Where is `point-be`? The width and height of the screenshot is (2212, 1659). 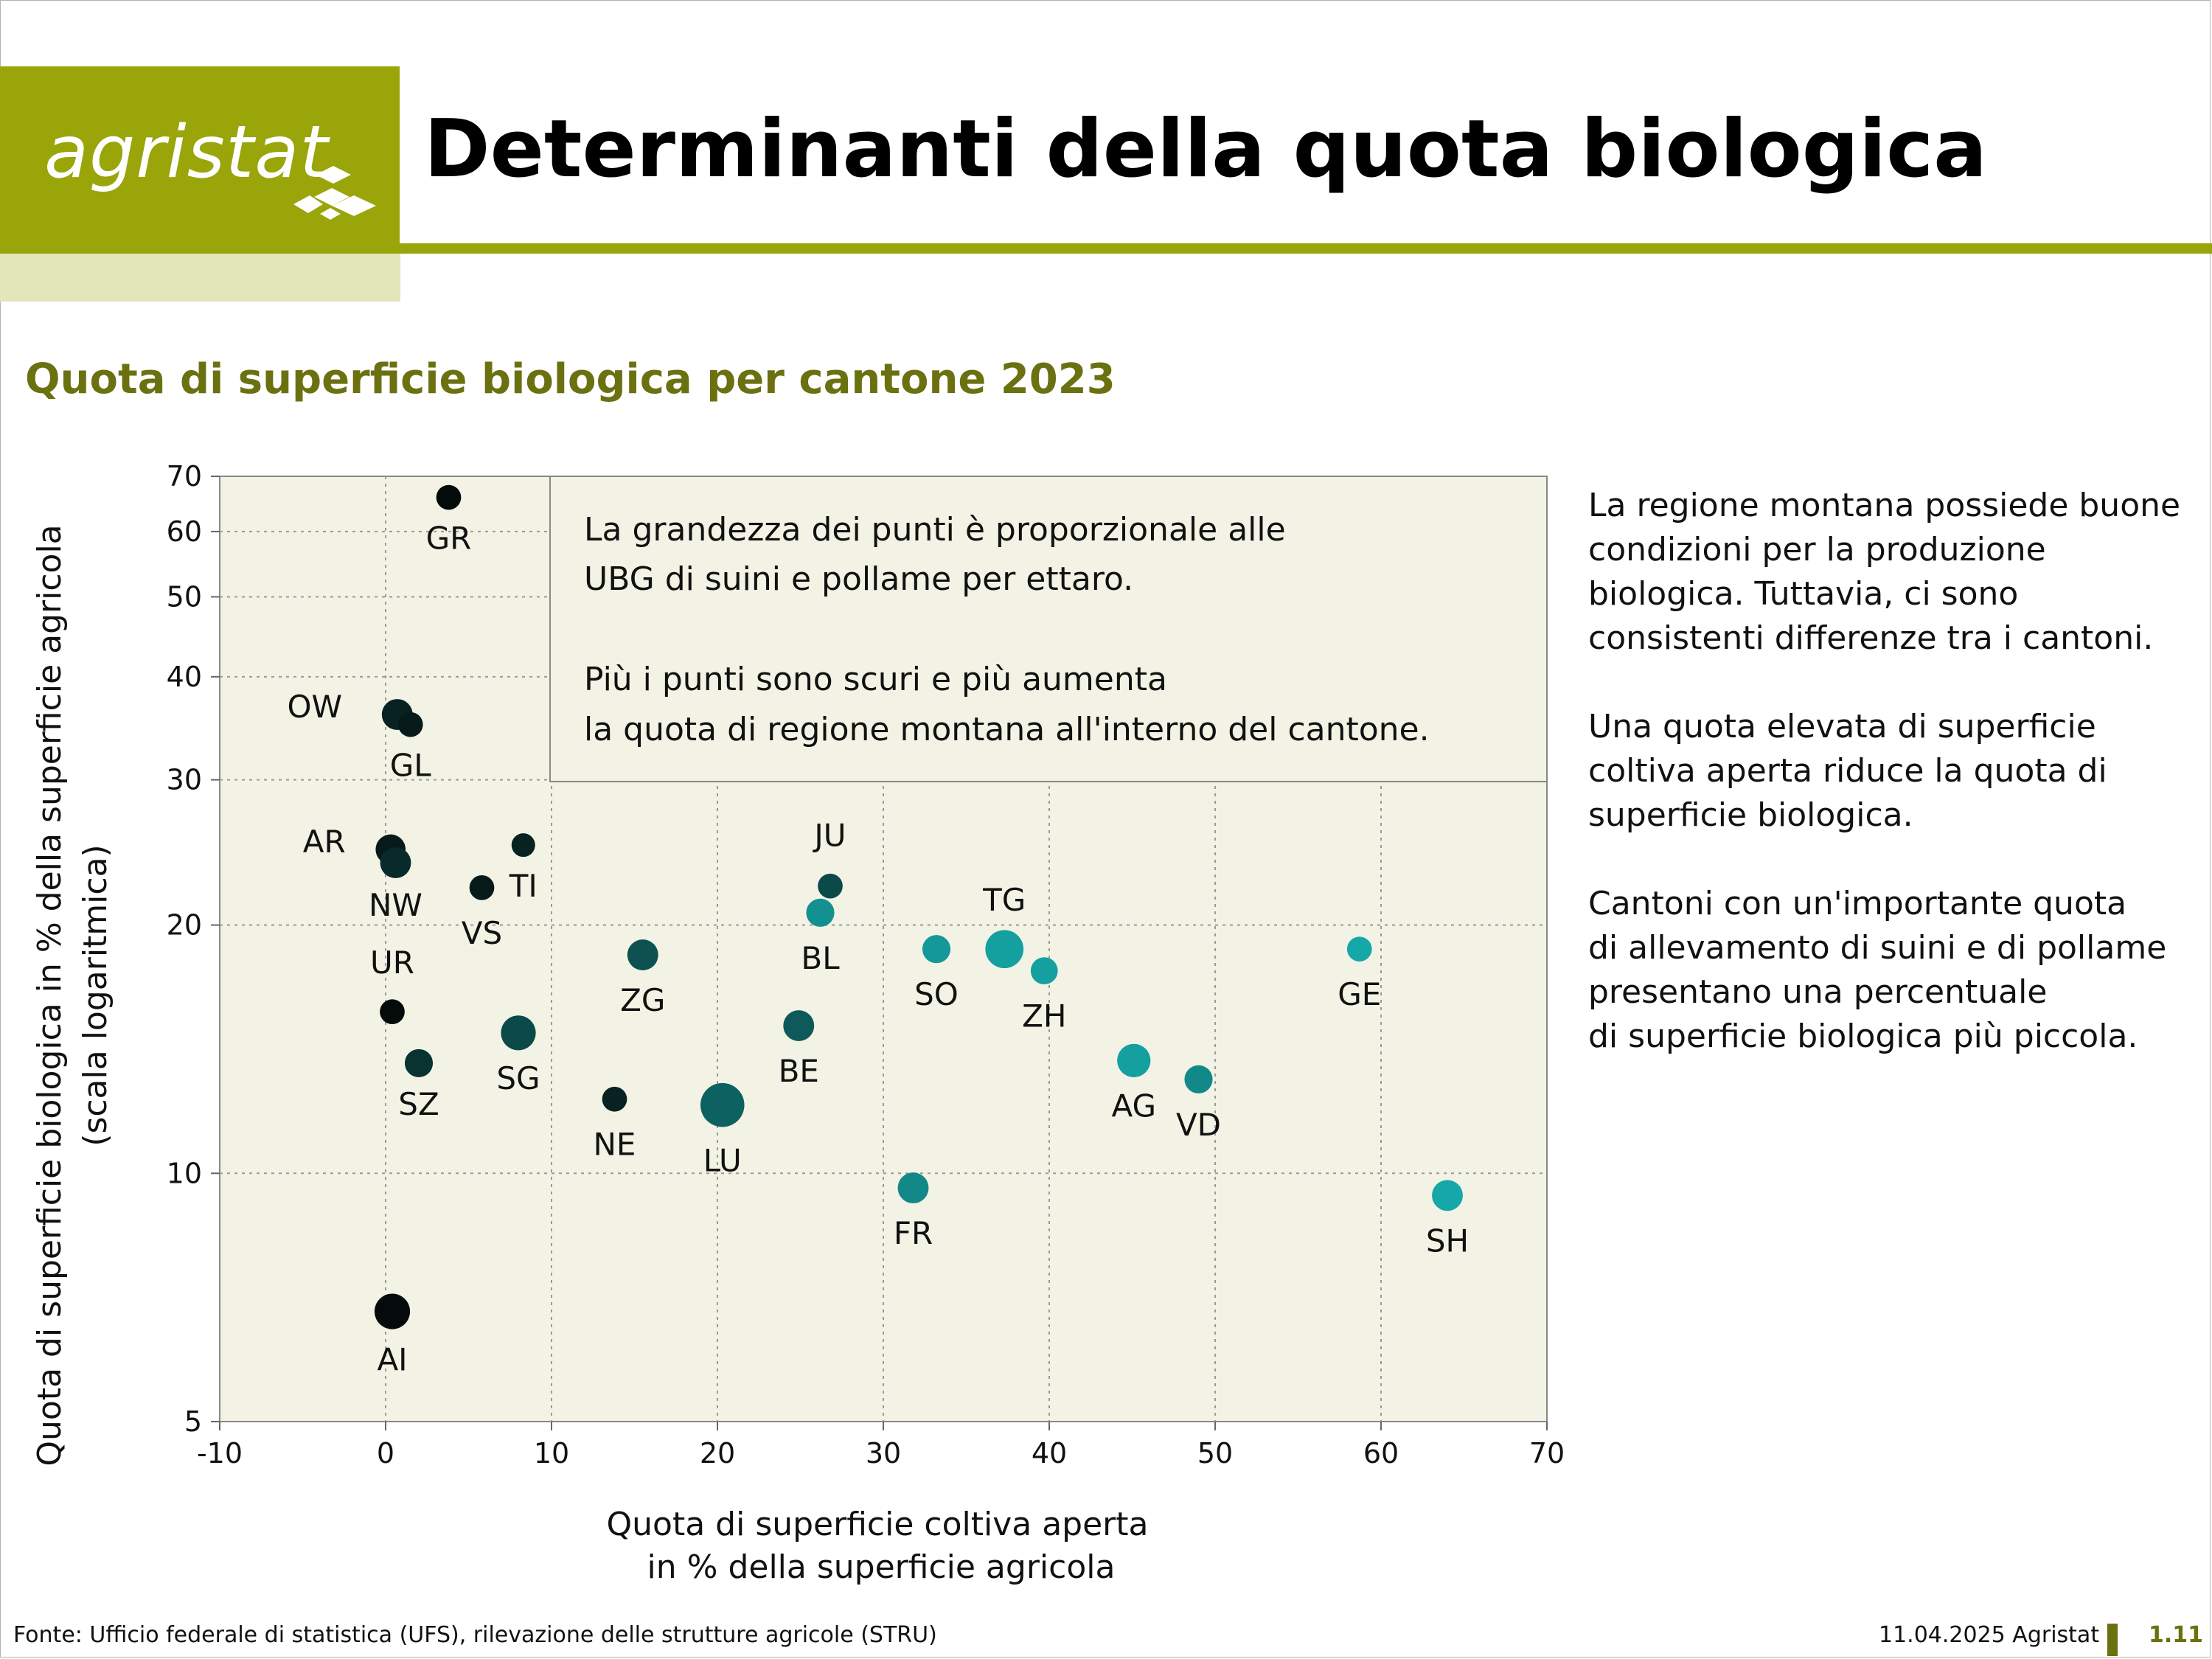
point-be is located at coordinates (799, 1026).